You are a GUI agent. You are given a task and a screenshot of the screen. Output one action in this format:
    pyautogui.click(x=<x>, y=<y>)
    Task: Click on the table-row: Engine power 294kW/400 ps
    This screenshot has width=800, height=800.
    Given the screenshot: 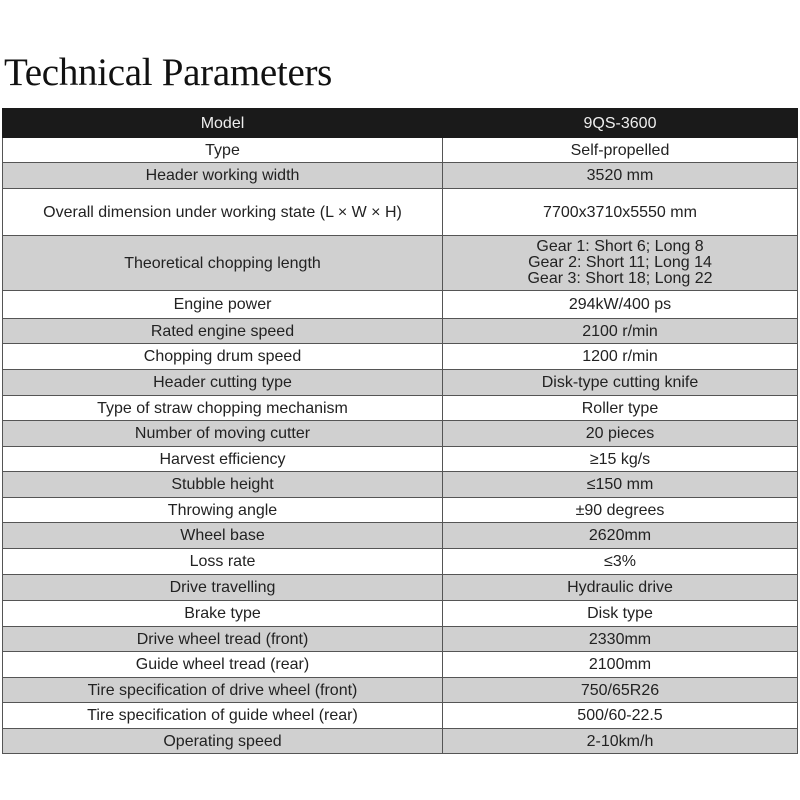 What is the action you would take?
    pyautogui.click(x=400, y=304)
    